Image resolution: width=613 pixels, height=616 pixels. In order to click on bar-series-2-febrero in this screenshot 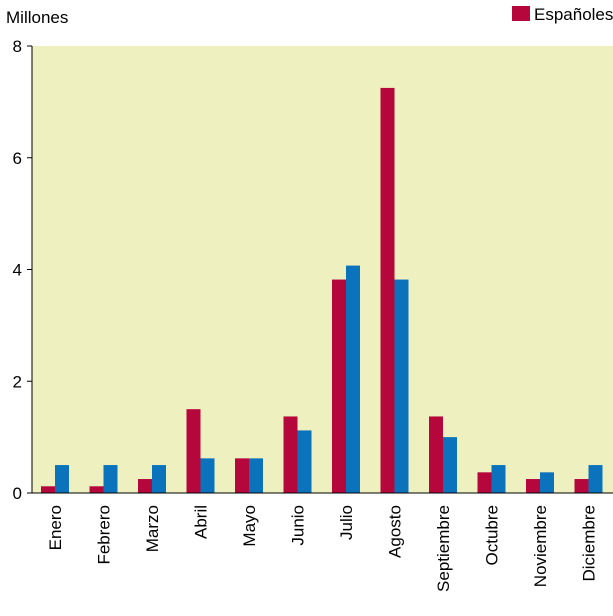, I will do `click(110, 479)`.